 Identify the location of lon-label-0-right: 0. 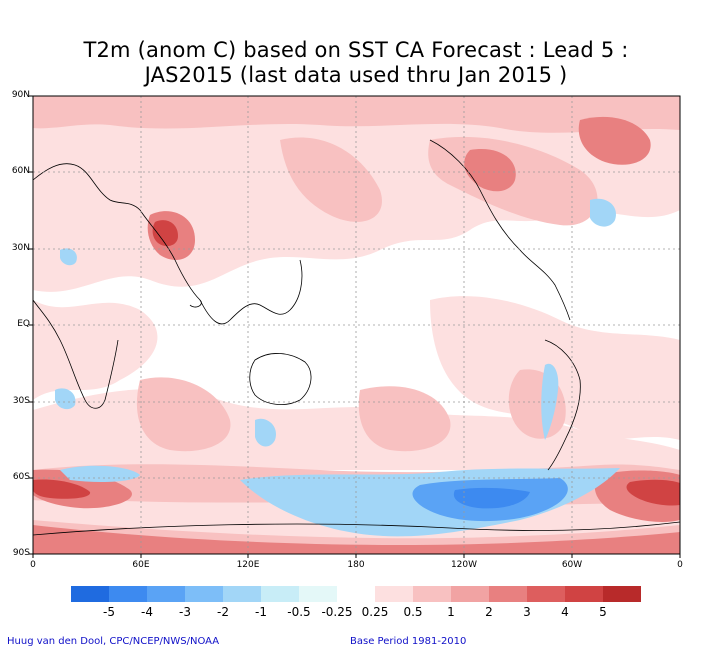
(680, 565).